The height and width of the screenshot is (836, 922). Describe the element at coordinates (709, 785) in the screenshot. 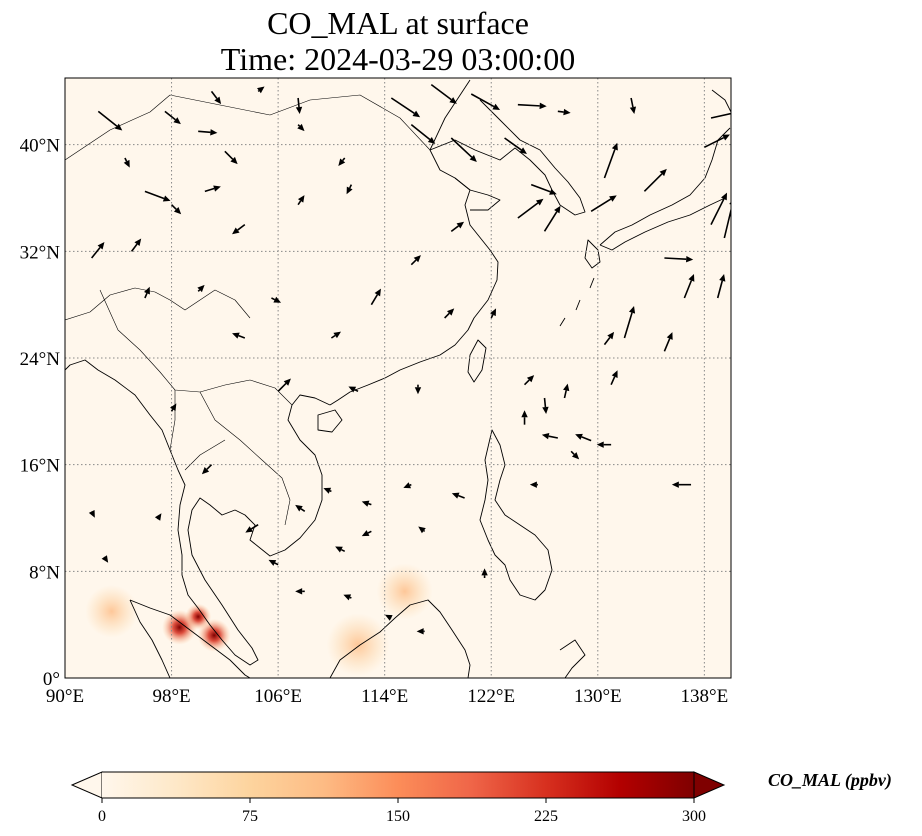

I see `colorbar-extend-max` at that location.